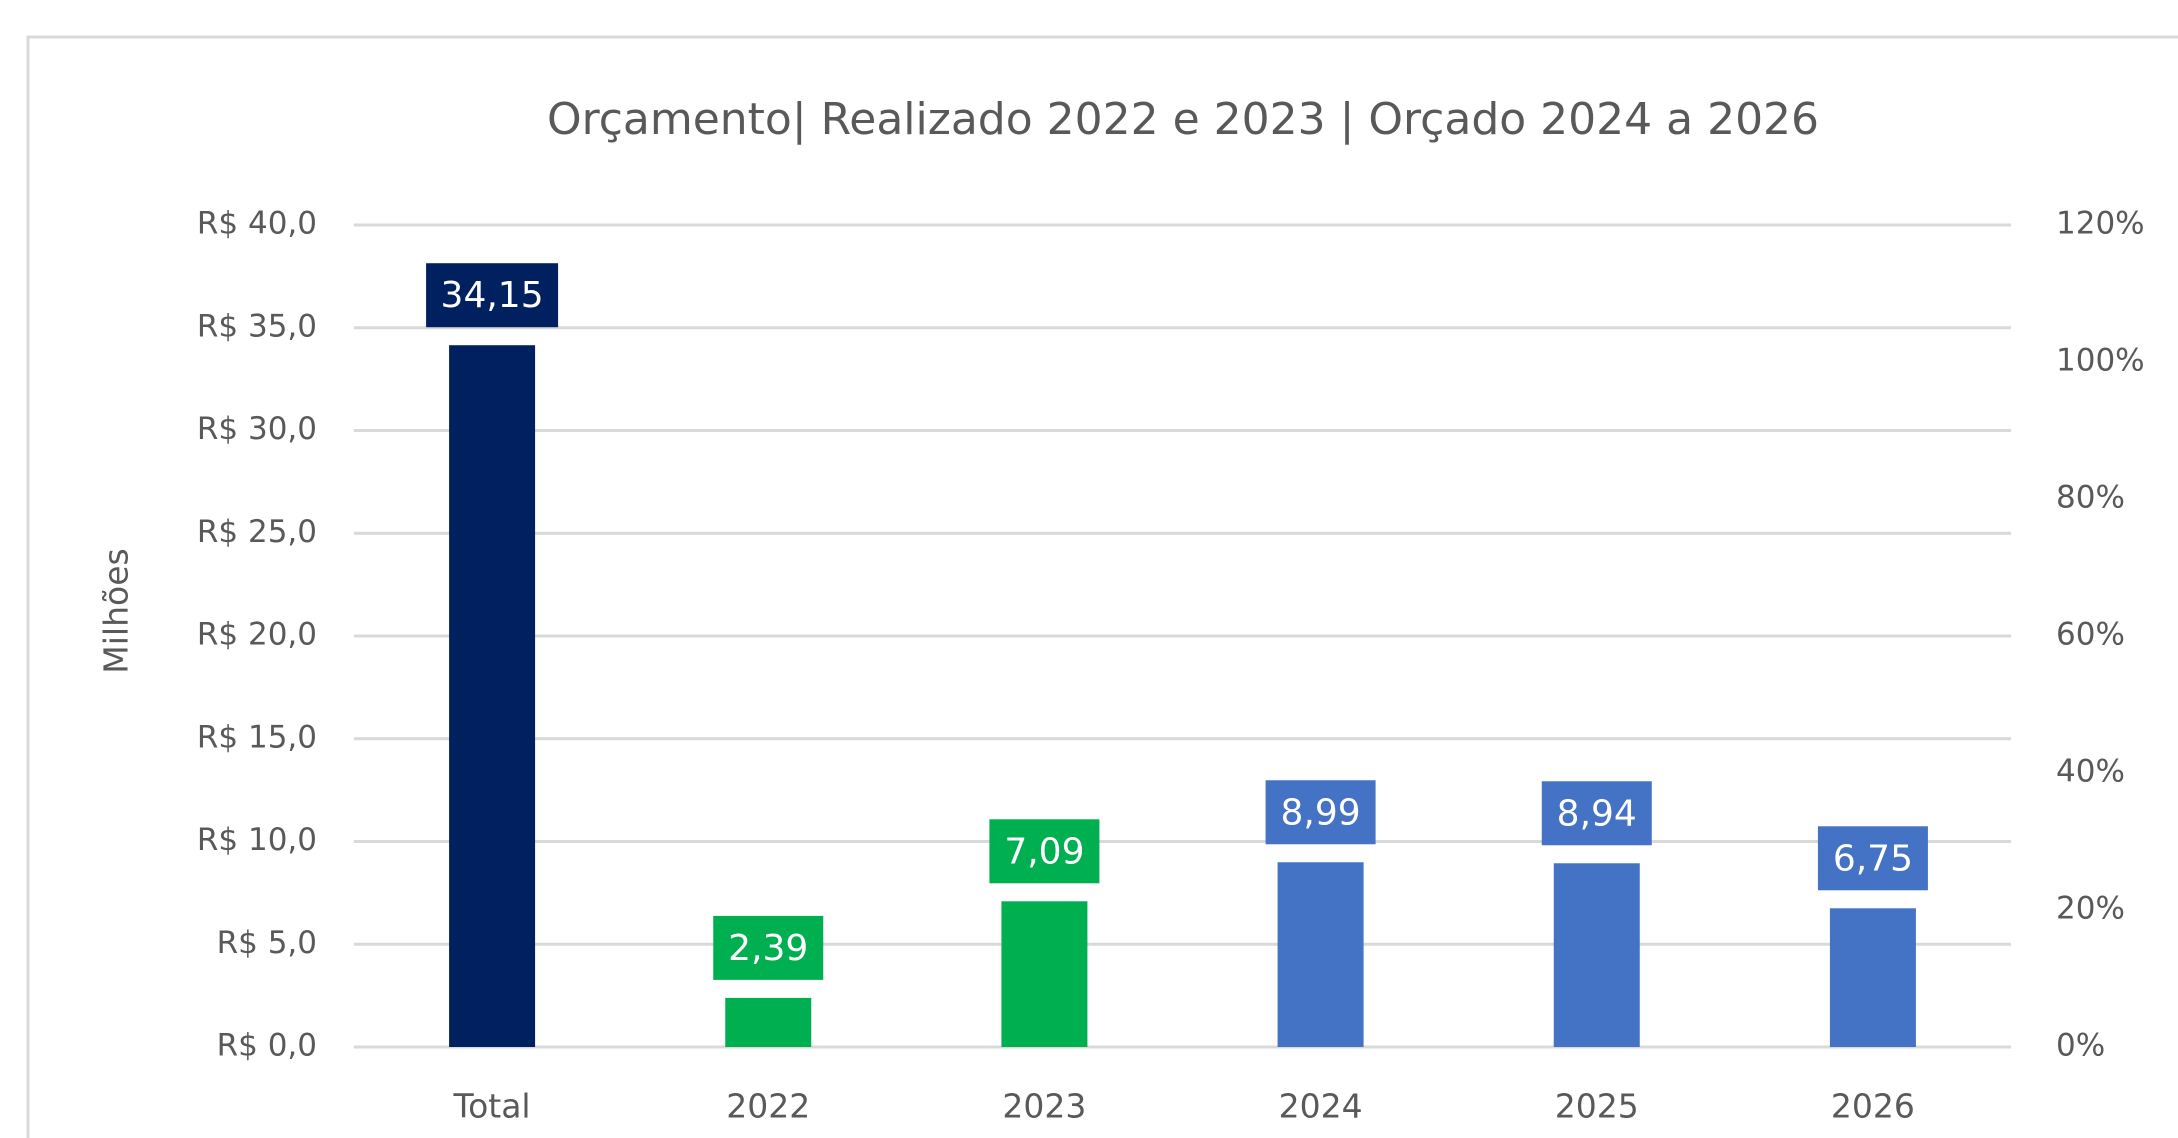  What do you see at coordinates (257, 326) in the screenshot?
I see `y-tick-label: R$ 35,0` at bounding box center [257, 326].